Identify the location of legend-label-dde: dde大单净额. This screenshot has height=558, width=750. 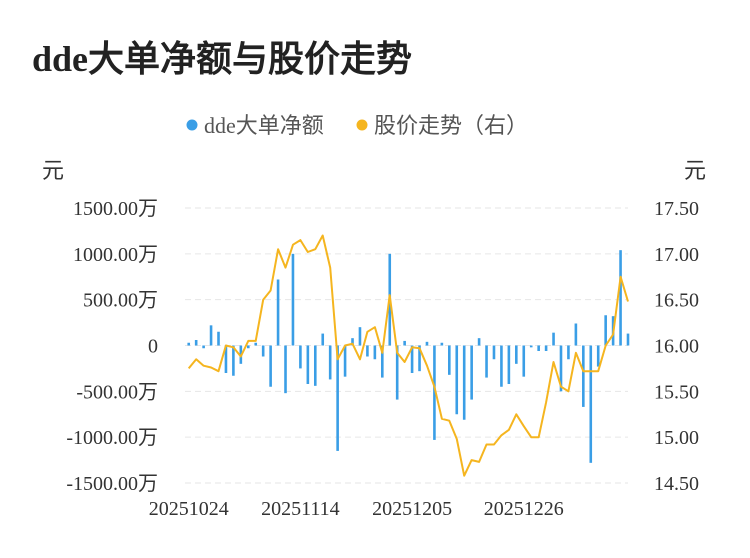
(264, 125).